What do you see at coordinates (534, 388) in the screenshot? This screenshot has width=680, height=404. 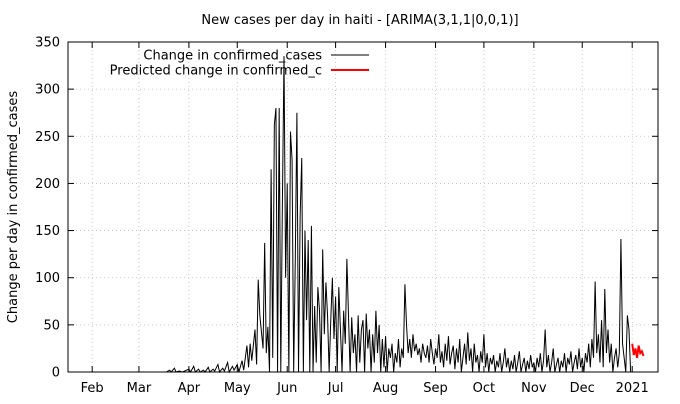 I see `x-tick-label: Nov` at bounding box center [534, 388].